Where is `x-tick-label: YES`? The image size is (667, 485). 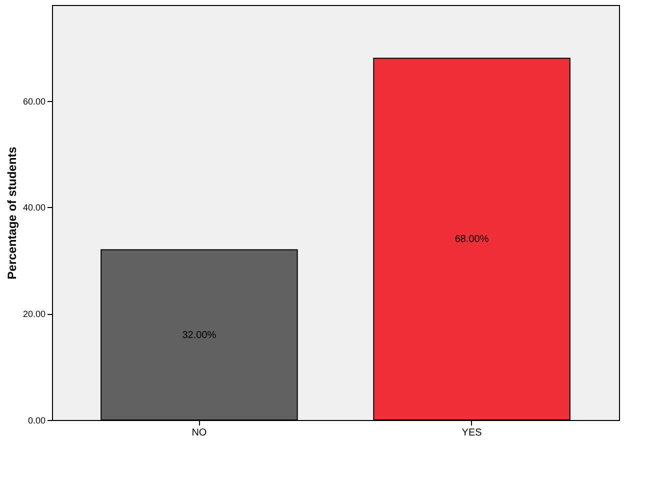 x-tick-label: YES is located at coordinates (472, 433).